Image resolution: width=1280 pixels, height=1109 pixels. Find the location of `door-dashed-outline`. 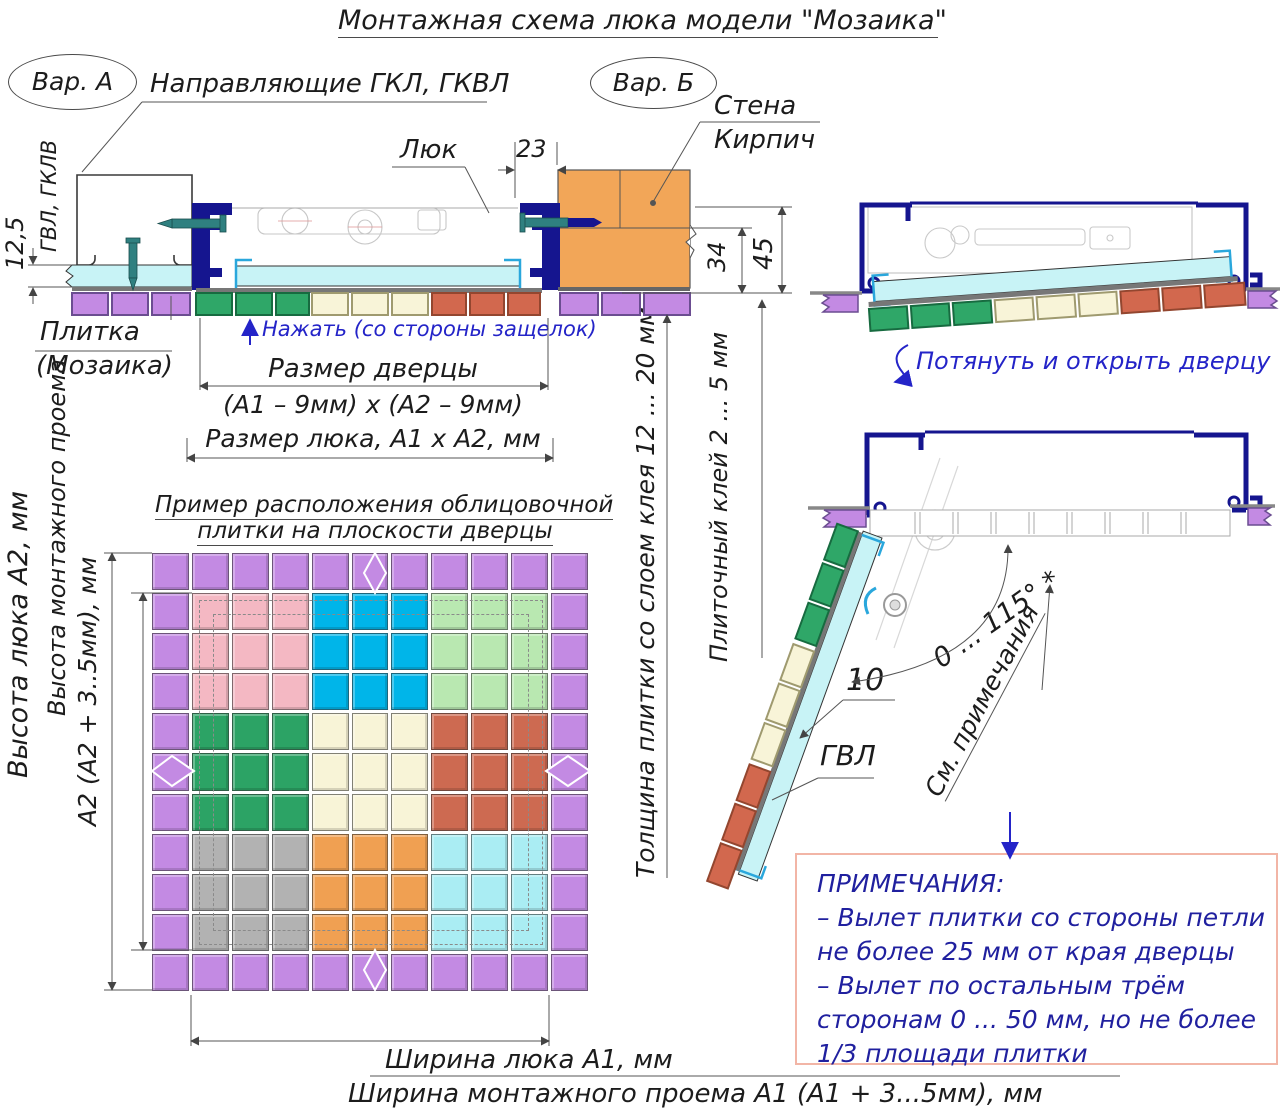

door-dashed-outline is located at coordinates (371, 772).